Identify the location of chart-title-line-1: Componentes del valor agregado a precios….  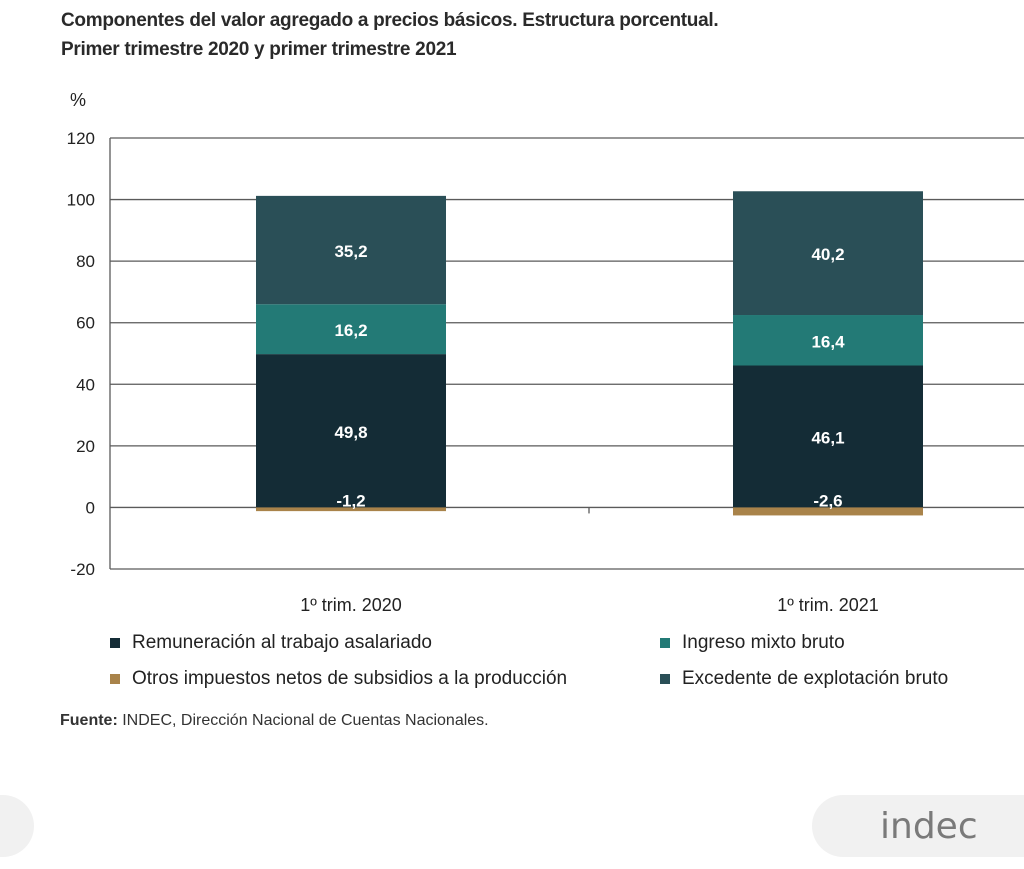
(390, 20).